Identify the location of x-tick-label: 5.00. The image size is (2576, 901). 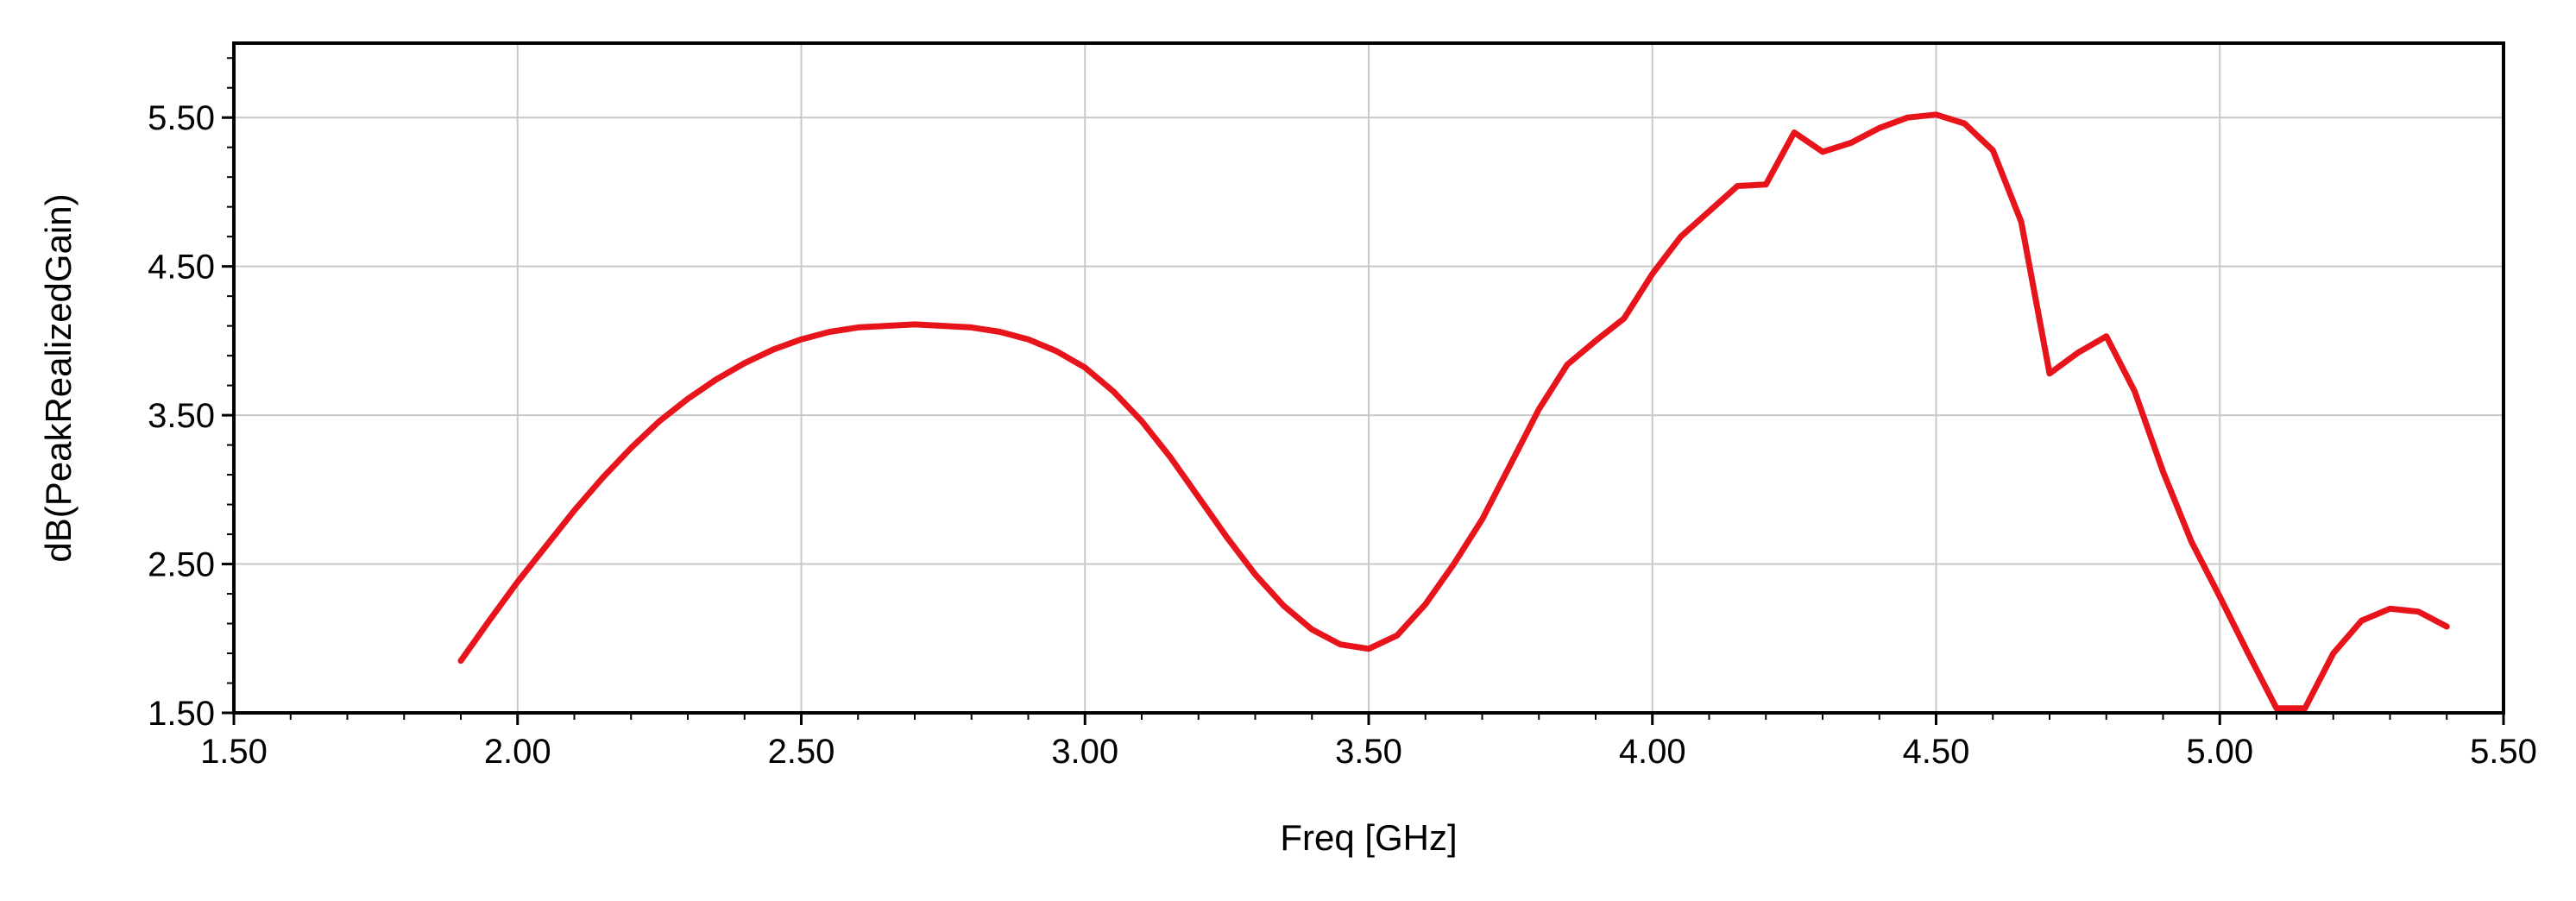
(2219, 752).